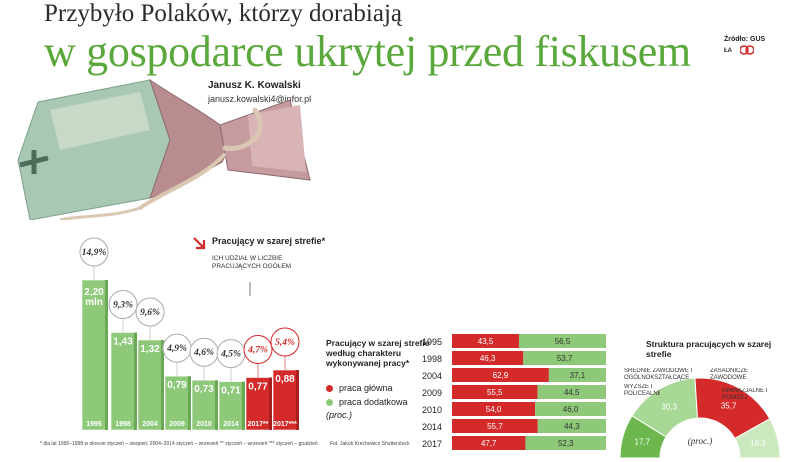  I want to click on publisher-logo-icon, so click(747, 50).